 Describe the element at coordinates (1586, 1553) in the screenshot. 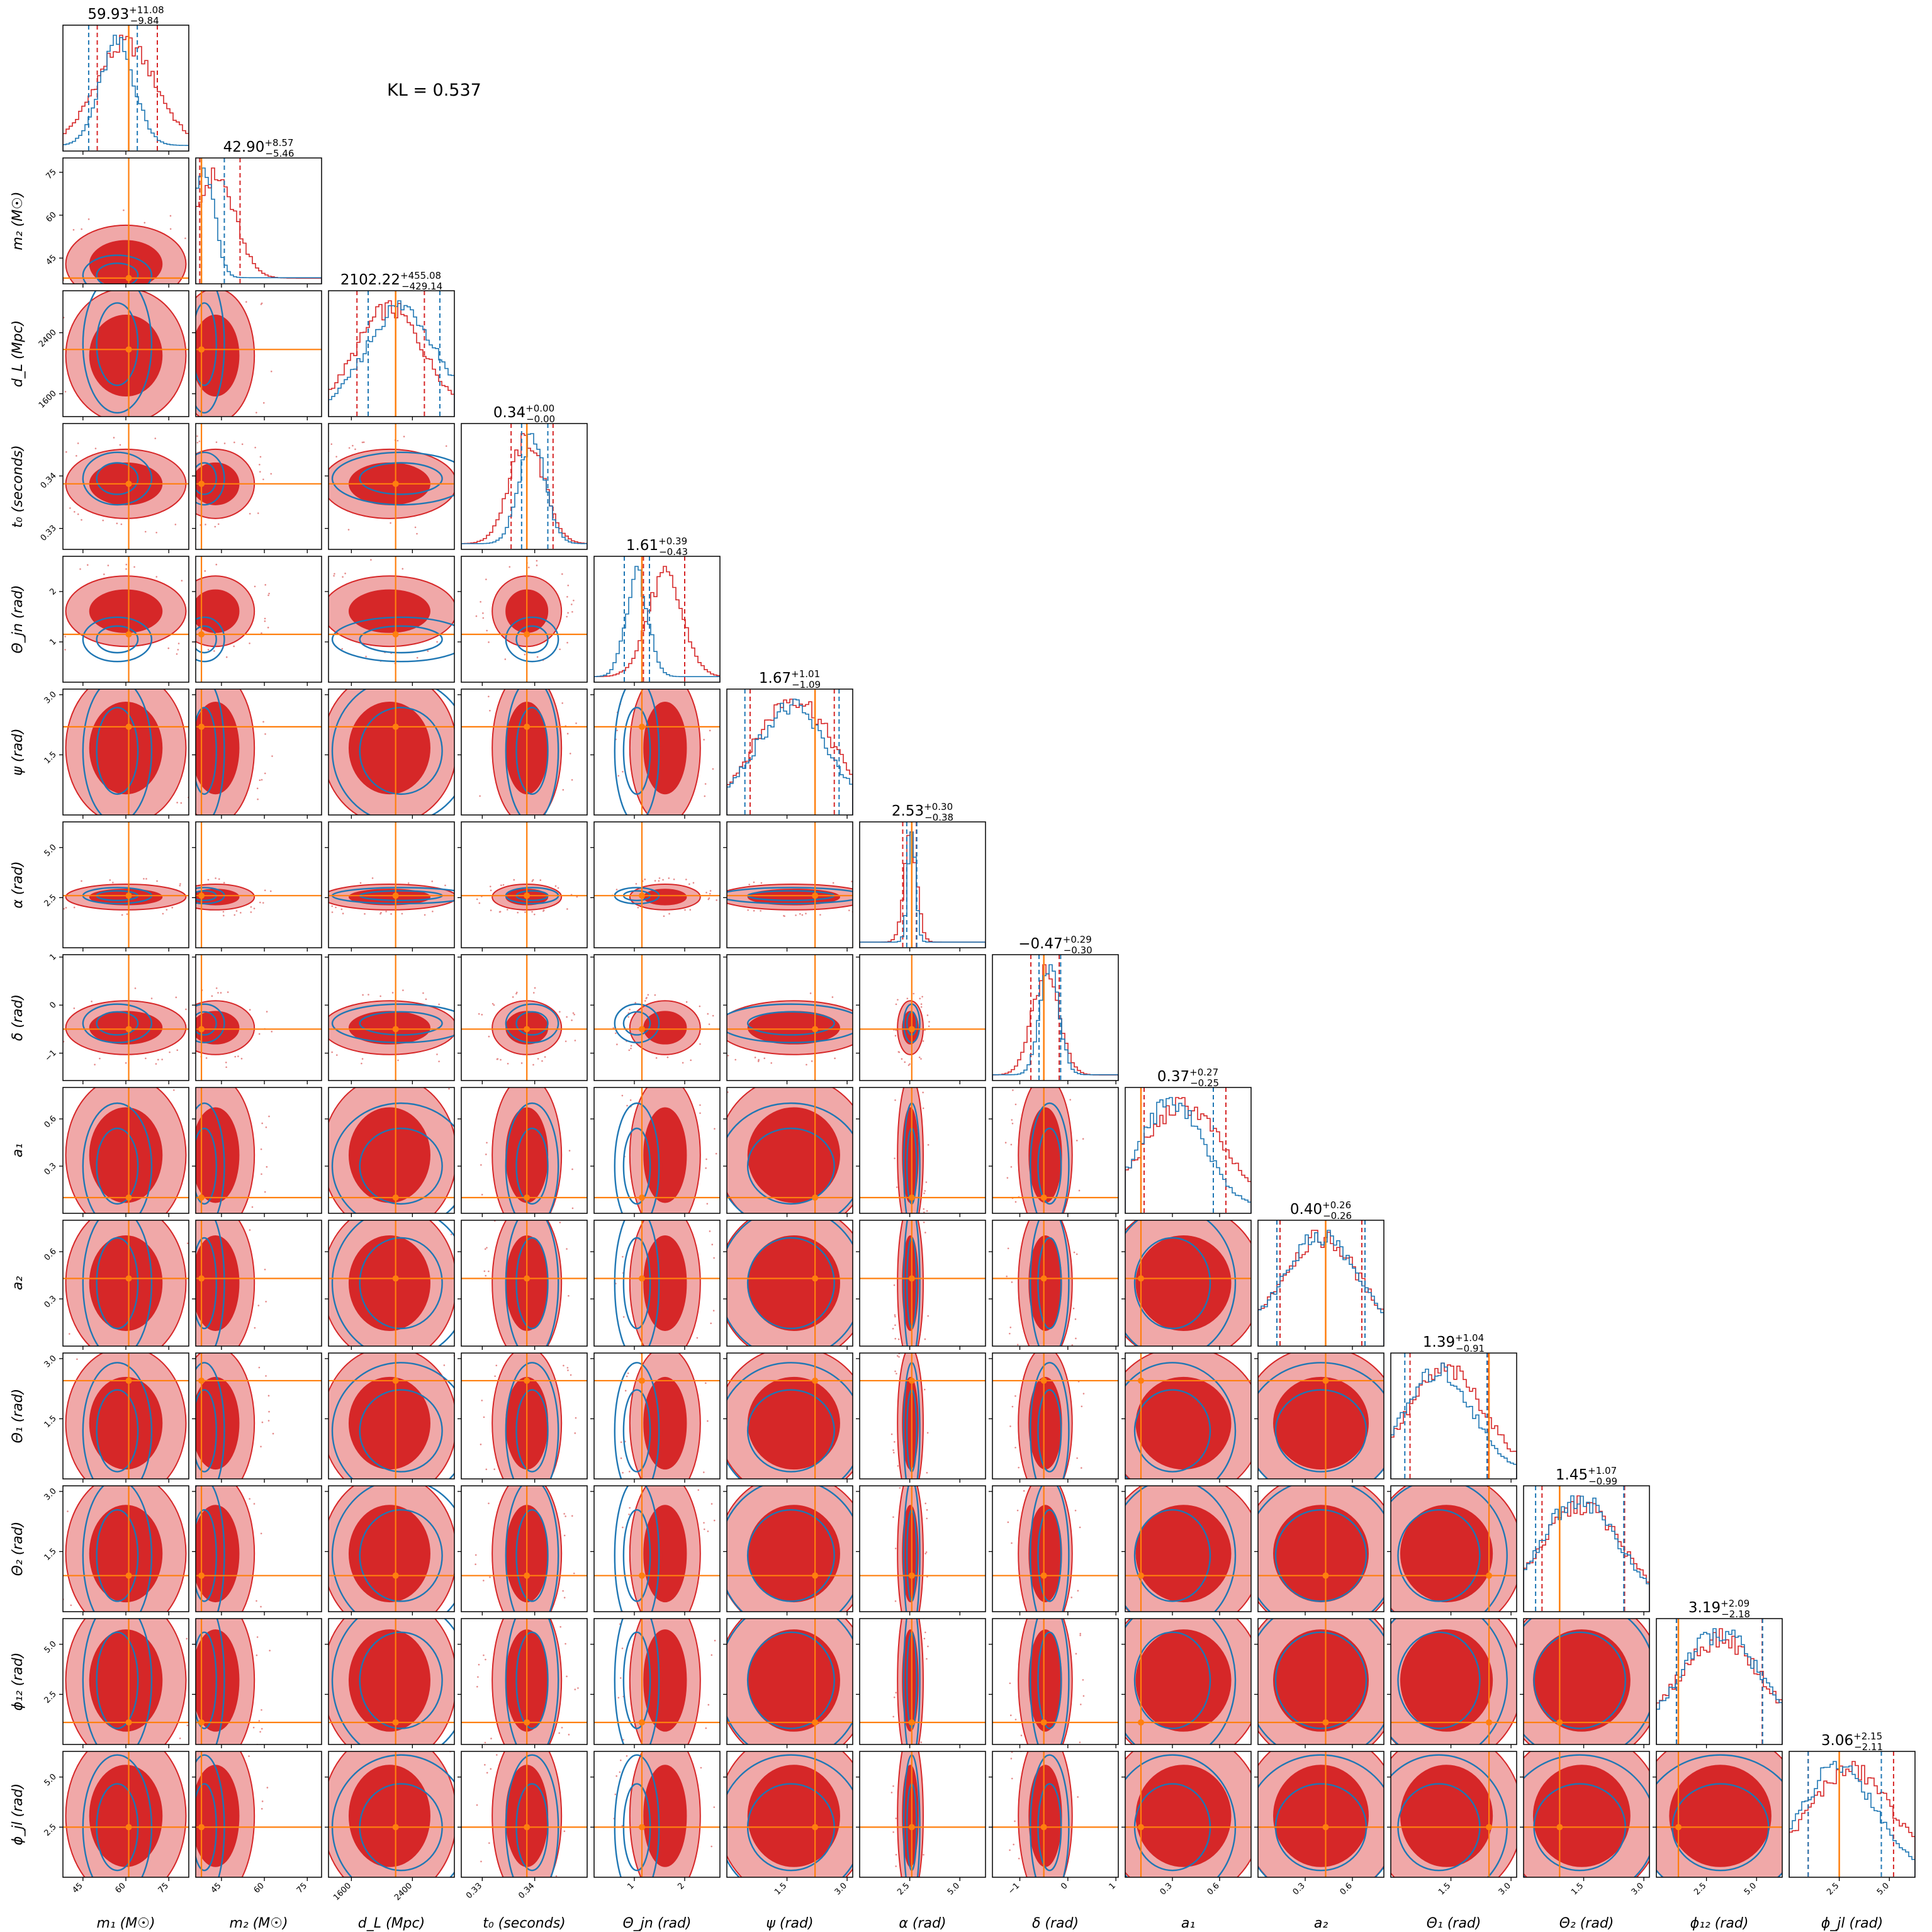

I see `hist-series-a-theta2` at that location.